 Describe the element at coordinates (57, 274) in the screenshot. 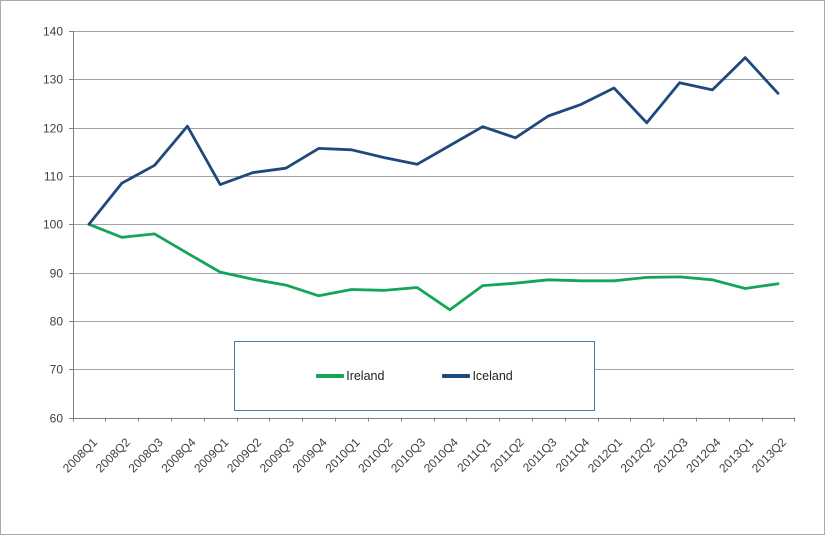

I see `y-tick-label-90: 90` at that location.